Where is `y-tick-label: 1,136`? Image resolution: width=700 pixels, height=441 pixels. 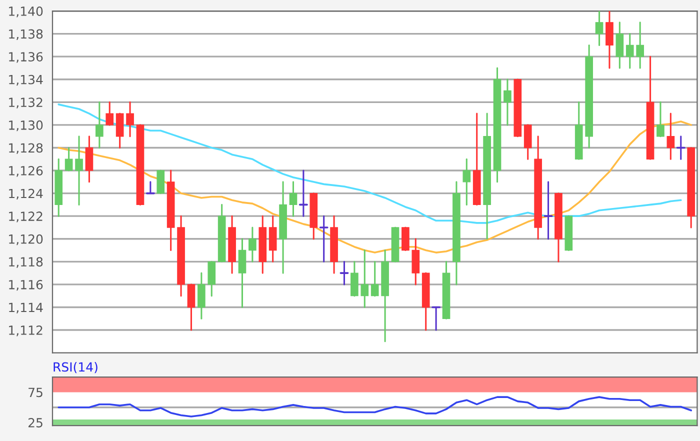
y-tick-label: 1,136 is located at coordinates (26, 57).